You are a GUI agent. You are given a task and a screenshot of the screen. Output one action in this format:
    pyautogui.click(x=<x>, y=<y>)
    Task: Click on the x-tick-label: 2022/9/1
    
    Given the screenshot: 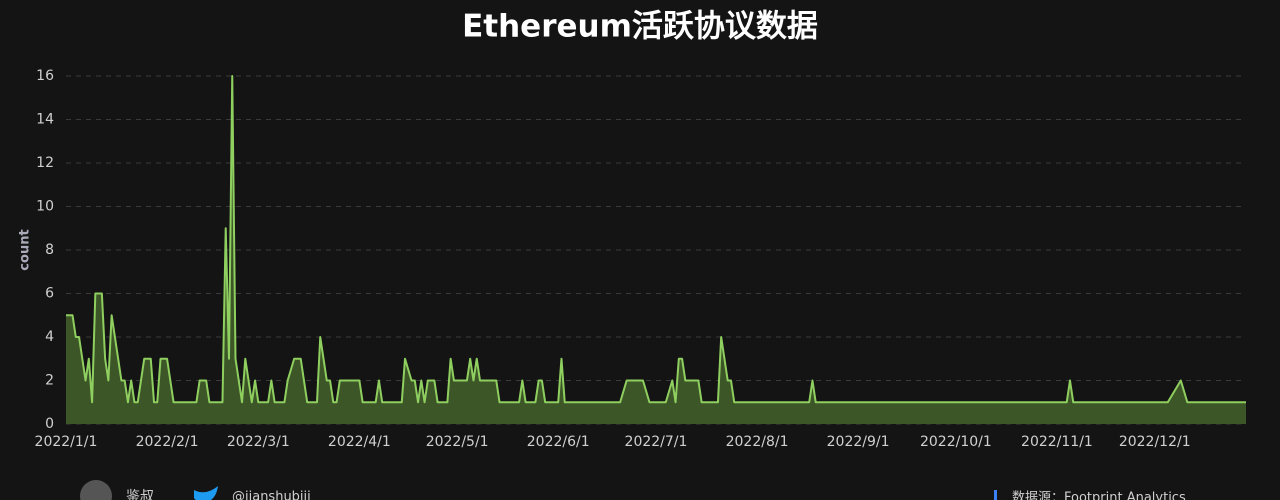 What is the action you would take?
    pyautogui.click(x=858, y=442)
    